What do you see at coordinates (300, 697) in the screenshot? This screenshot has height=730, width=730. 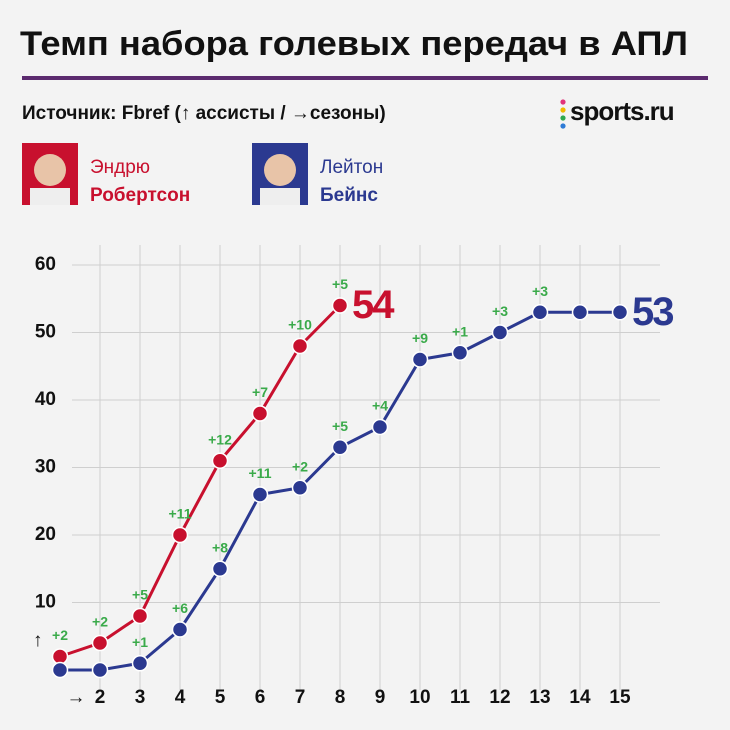 I see `x-tick-label: 7` at bounding box center [300, 697].